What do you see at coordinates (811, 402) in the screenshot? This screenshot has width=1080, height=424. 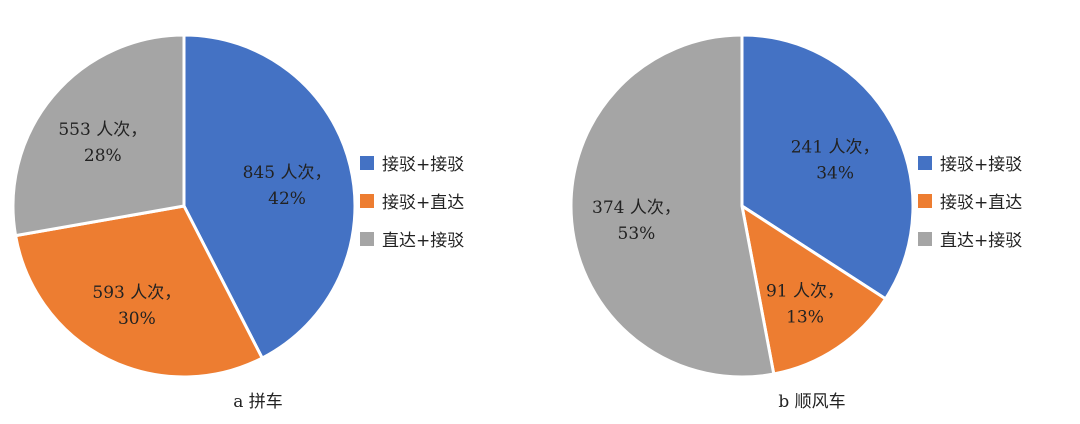 I see `caption-b: b 顺风车` at bounding box center [811, 402].